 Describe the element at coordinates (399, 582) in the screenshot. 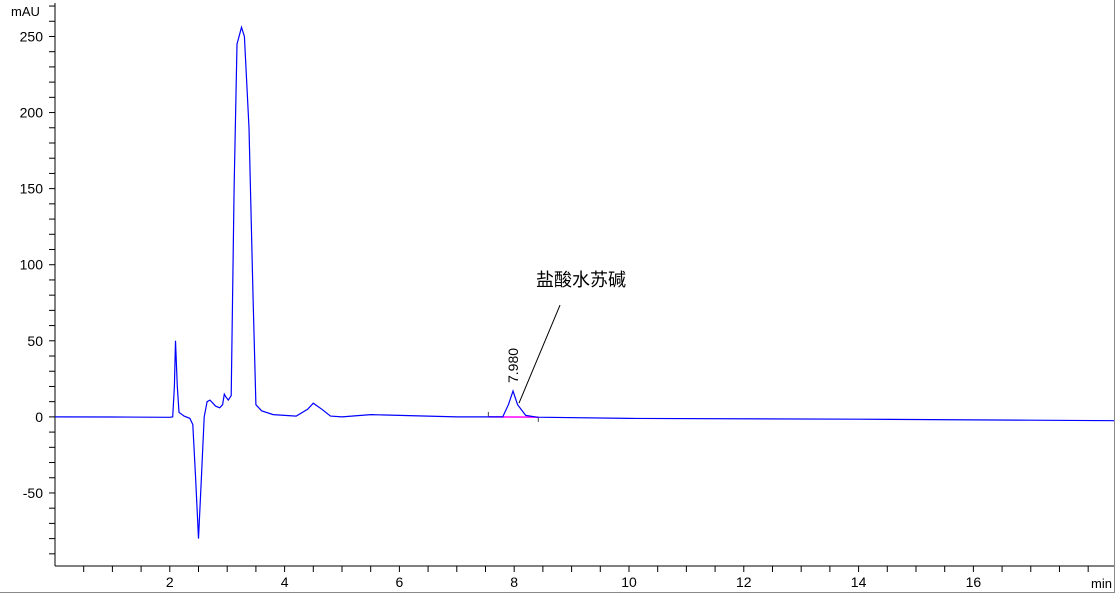

I see `x-tick-label: 6` at that location.